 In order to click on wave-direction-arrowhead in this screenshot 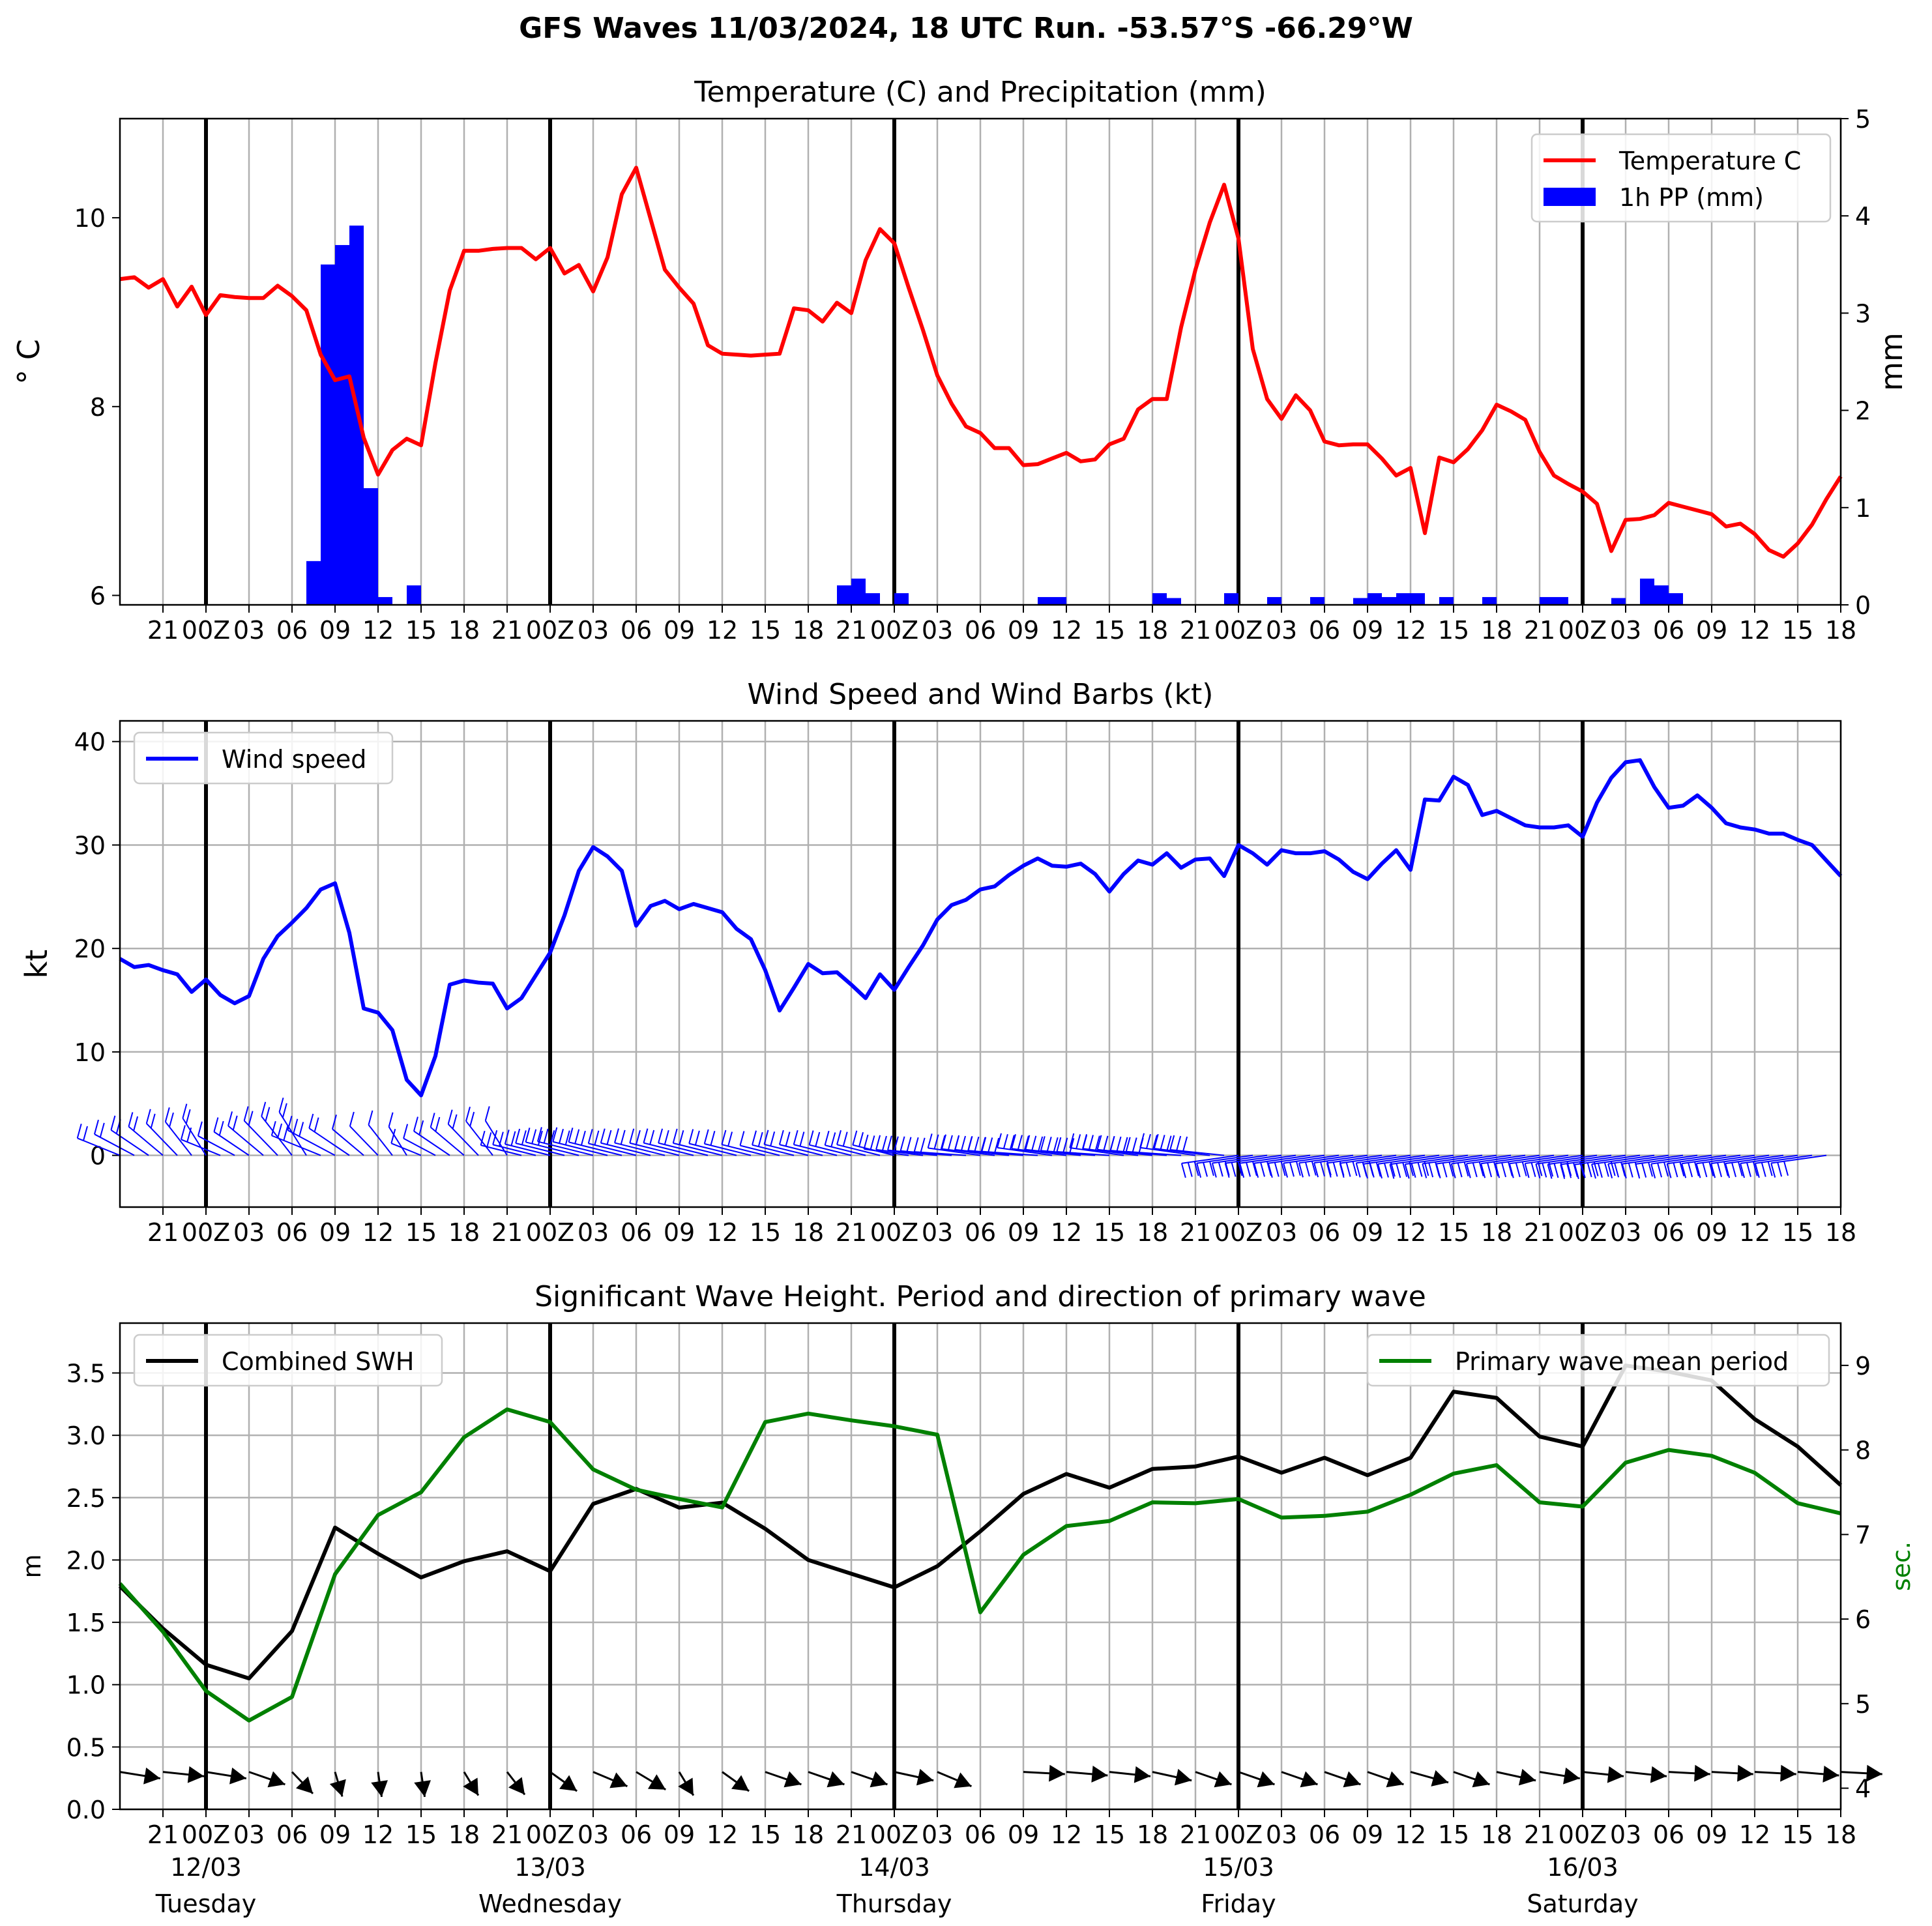, I will do `click(151, 1776)`.